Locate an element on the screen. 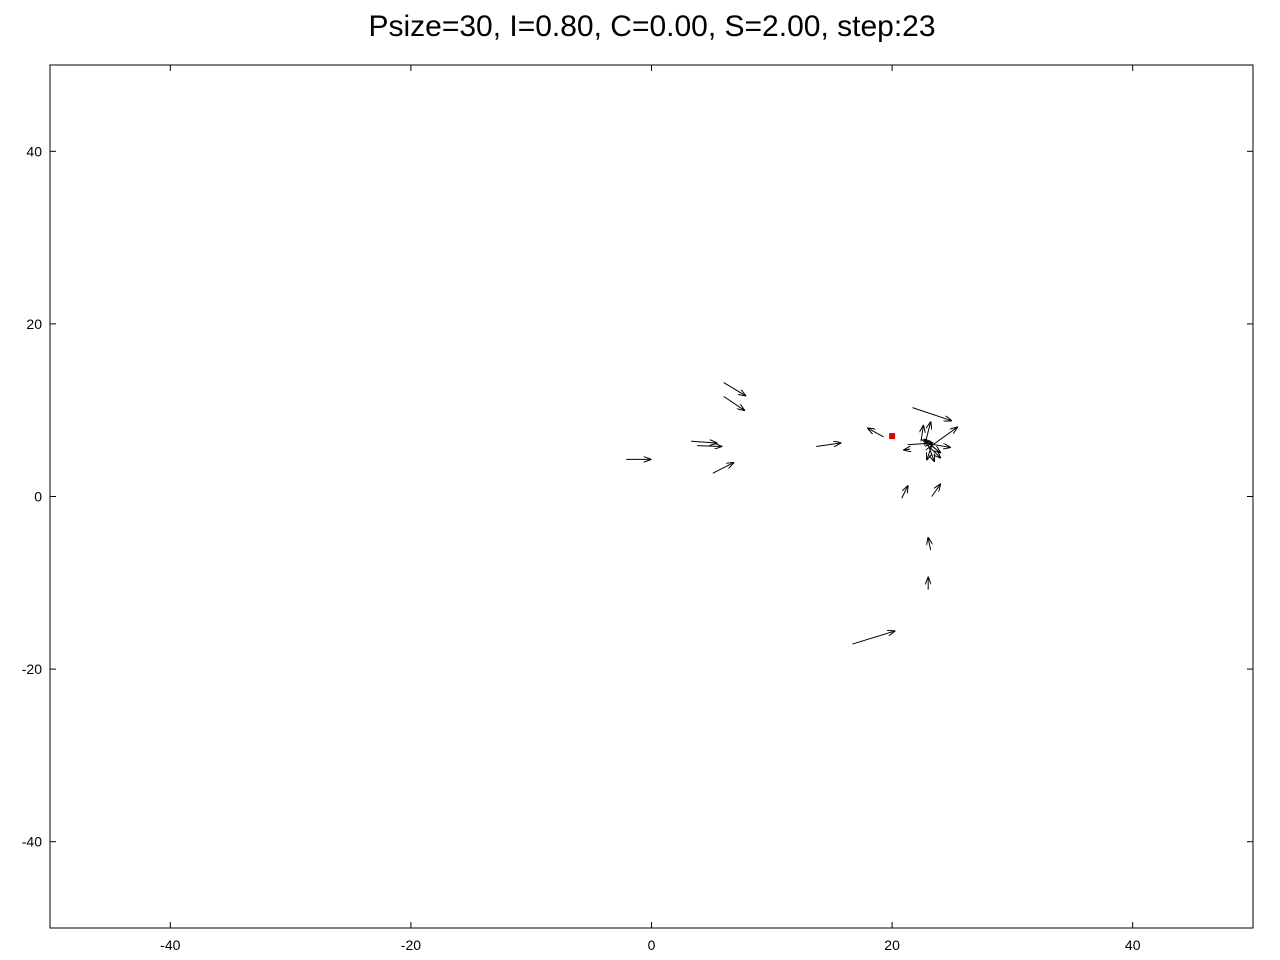  x-tick-label: -20 is located at coordinates (411, 945).